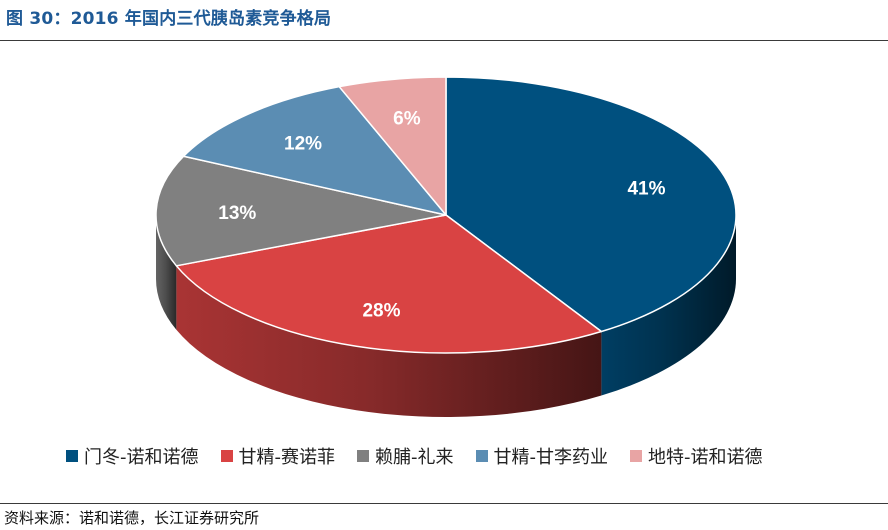  Describe the element at coordinates (444, 40) in the screenshot. I see `top-divider` at that location.